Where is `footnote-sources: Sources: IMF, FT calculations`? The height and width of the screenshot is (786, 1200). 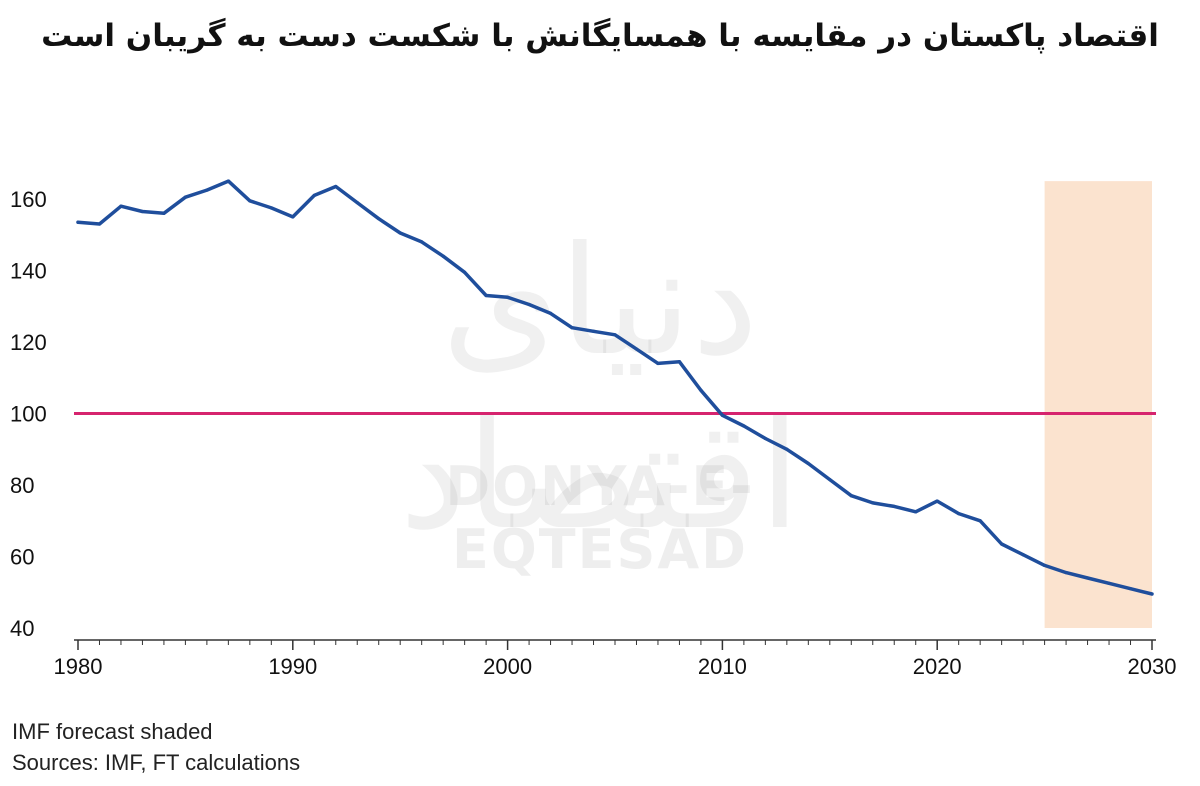
footnote-sources: Sources: IMF, FT calculations is located at coordinates (156, 762).